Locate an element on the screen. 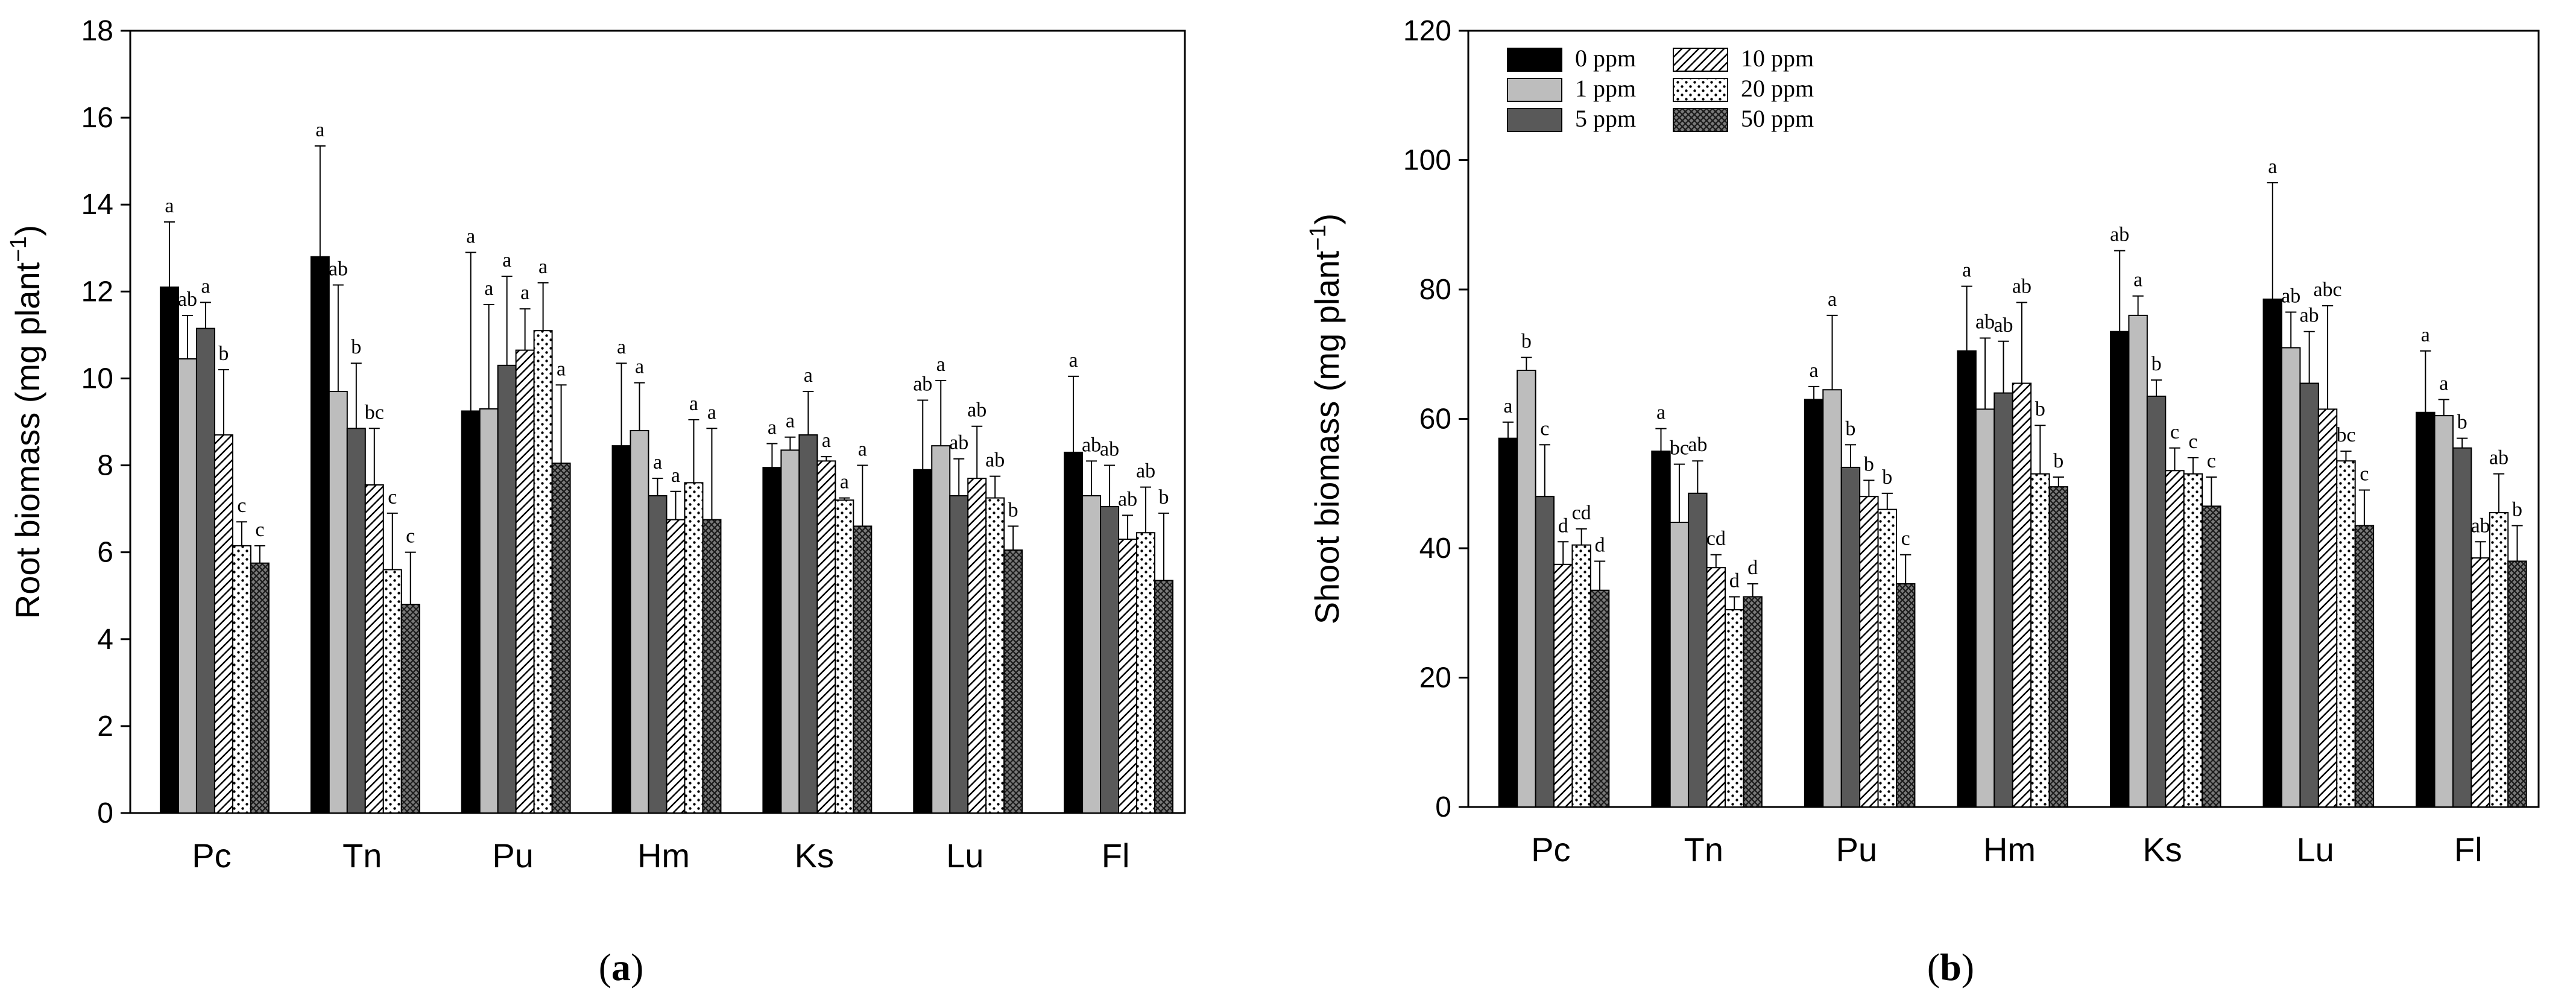 This screenshot has width=2576, height=1003. y-axis-title-text: Root biomass (mg plant is located at coordinates (27, 440).